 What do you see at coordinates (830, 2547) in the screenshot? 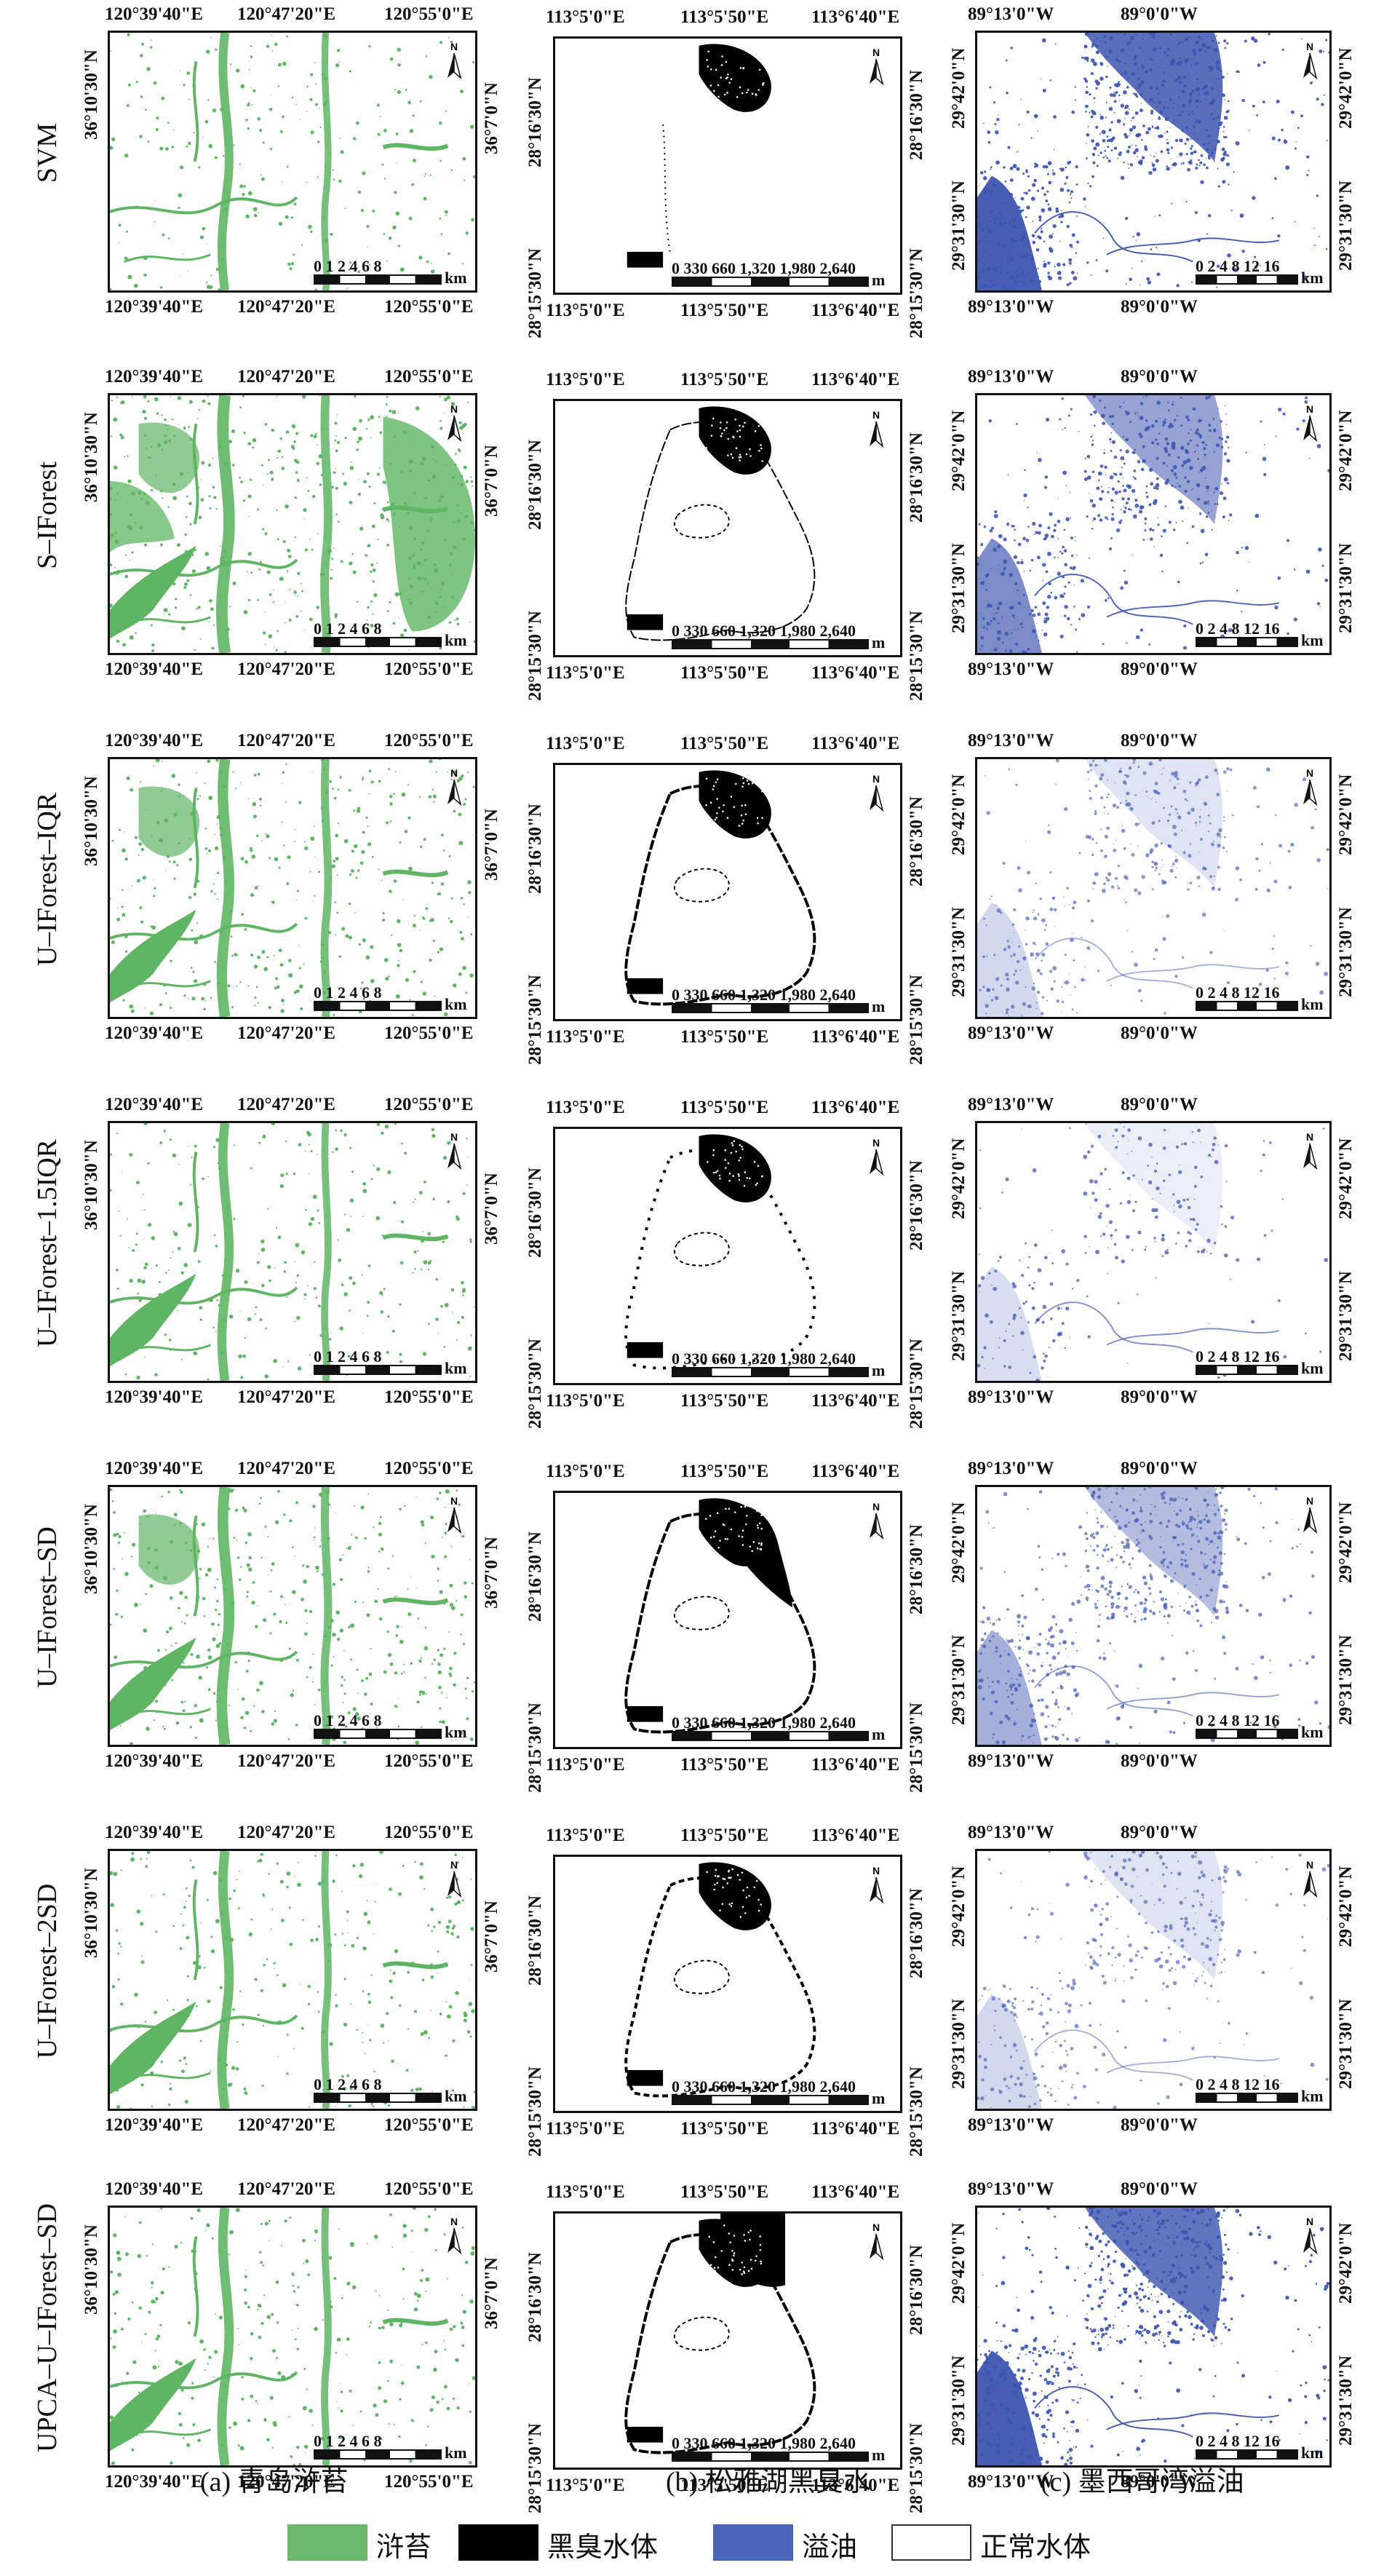
I see `legend-label-oil: 溢油` at bounding box center [830, 2547].